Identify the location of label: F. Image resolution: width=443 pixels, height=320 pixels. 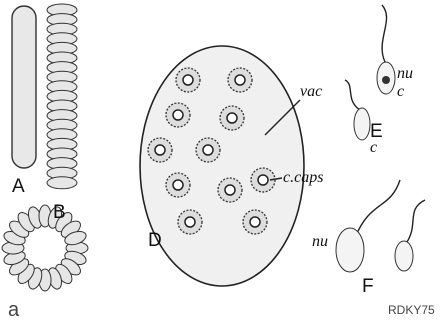
(368, 286).